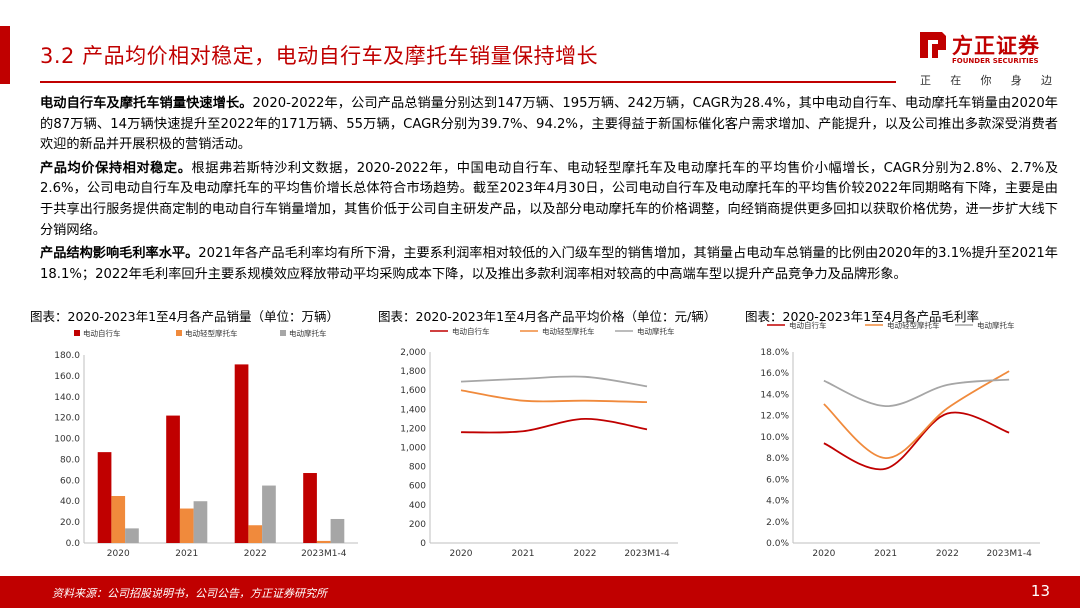 This screenshot has width=1080, height=608. I want to click on y-tick-label: 0.0%, so click(777, 544).